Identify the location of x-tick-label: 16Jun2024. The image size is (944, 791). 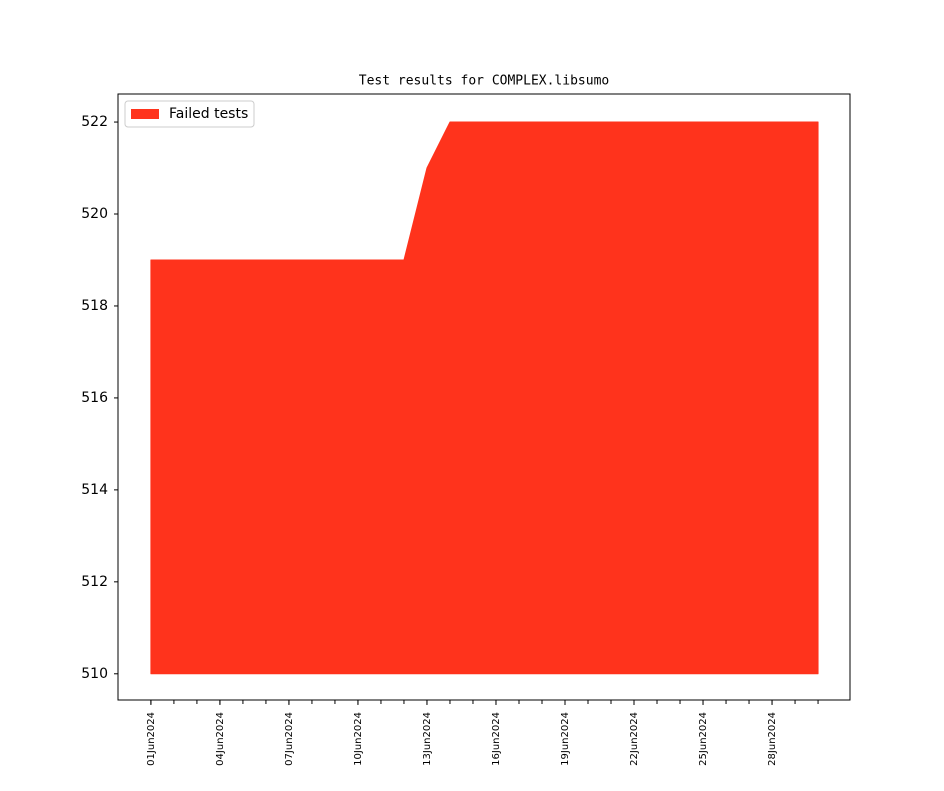
(496, 739).